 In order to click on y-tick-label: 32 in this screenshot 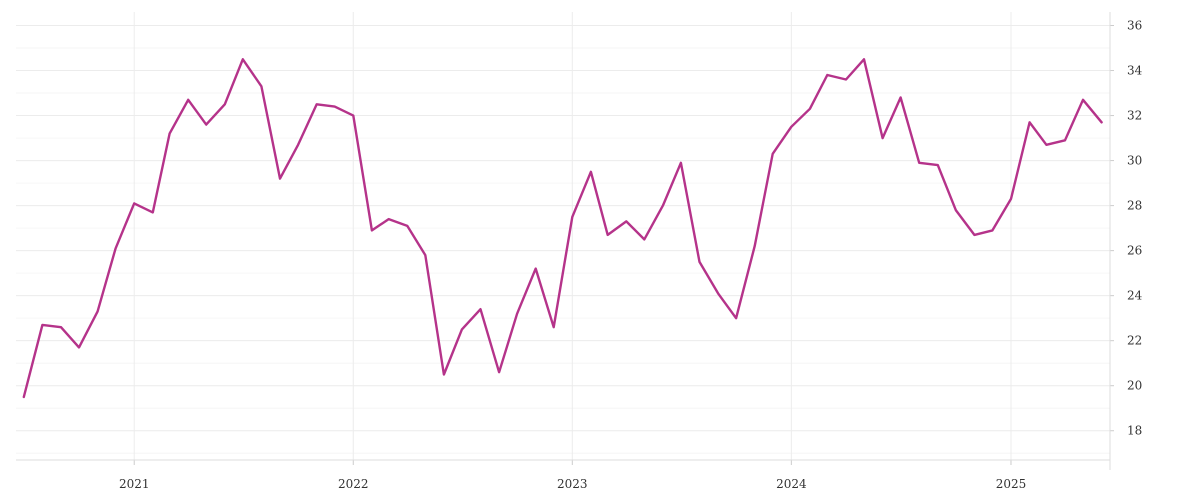, I will do `click(1134, 116)`.